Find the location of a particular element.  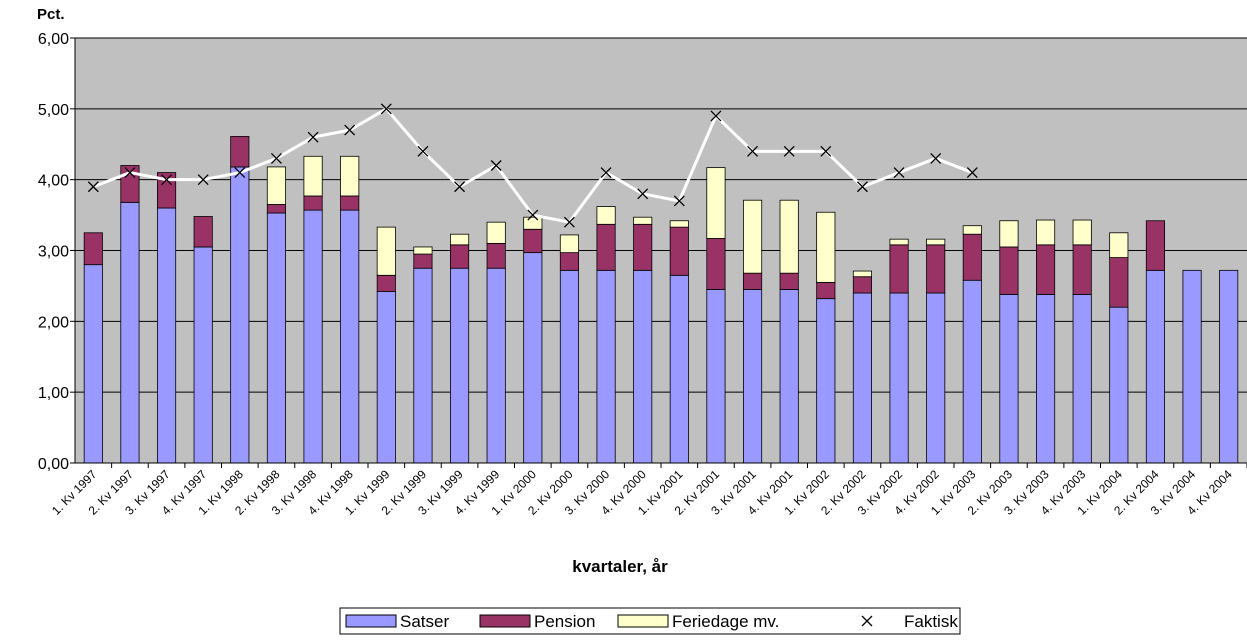

legend-label: Satser is located at coordinates (424, 621).